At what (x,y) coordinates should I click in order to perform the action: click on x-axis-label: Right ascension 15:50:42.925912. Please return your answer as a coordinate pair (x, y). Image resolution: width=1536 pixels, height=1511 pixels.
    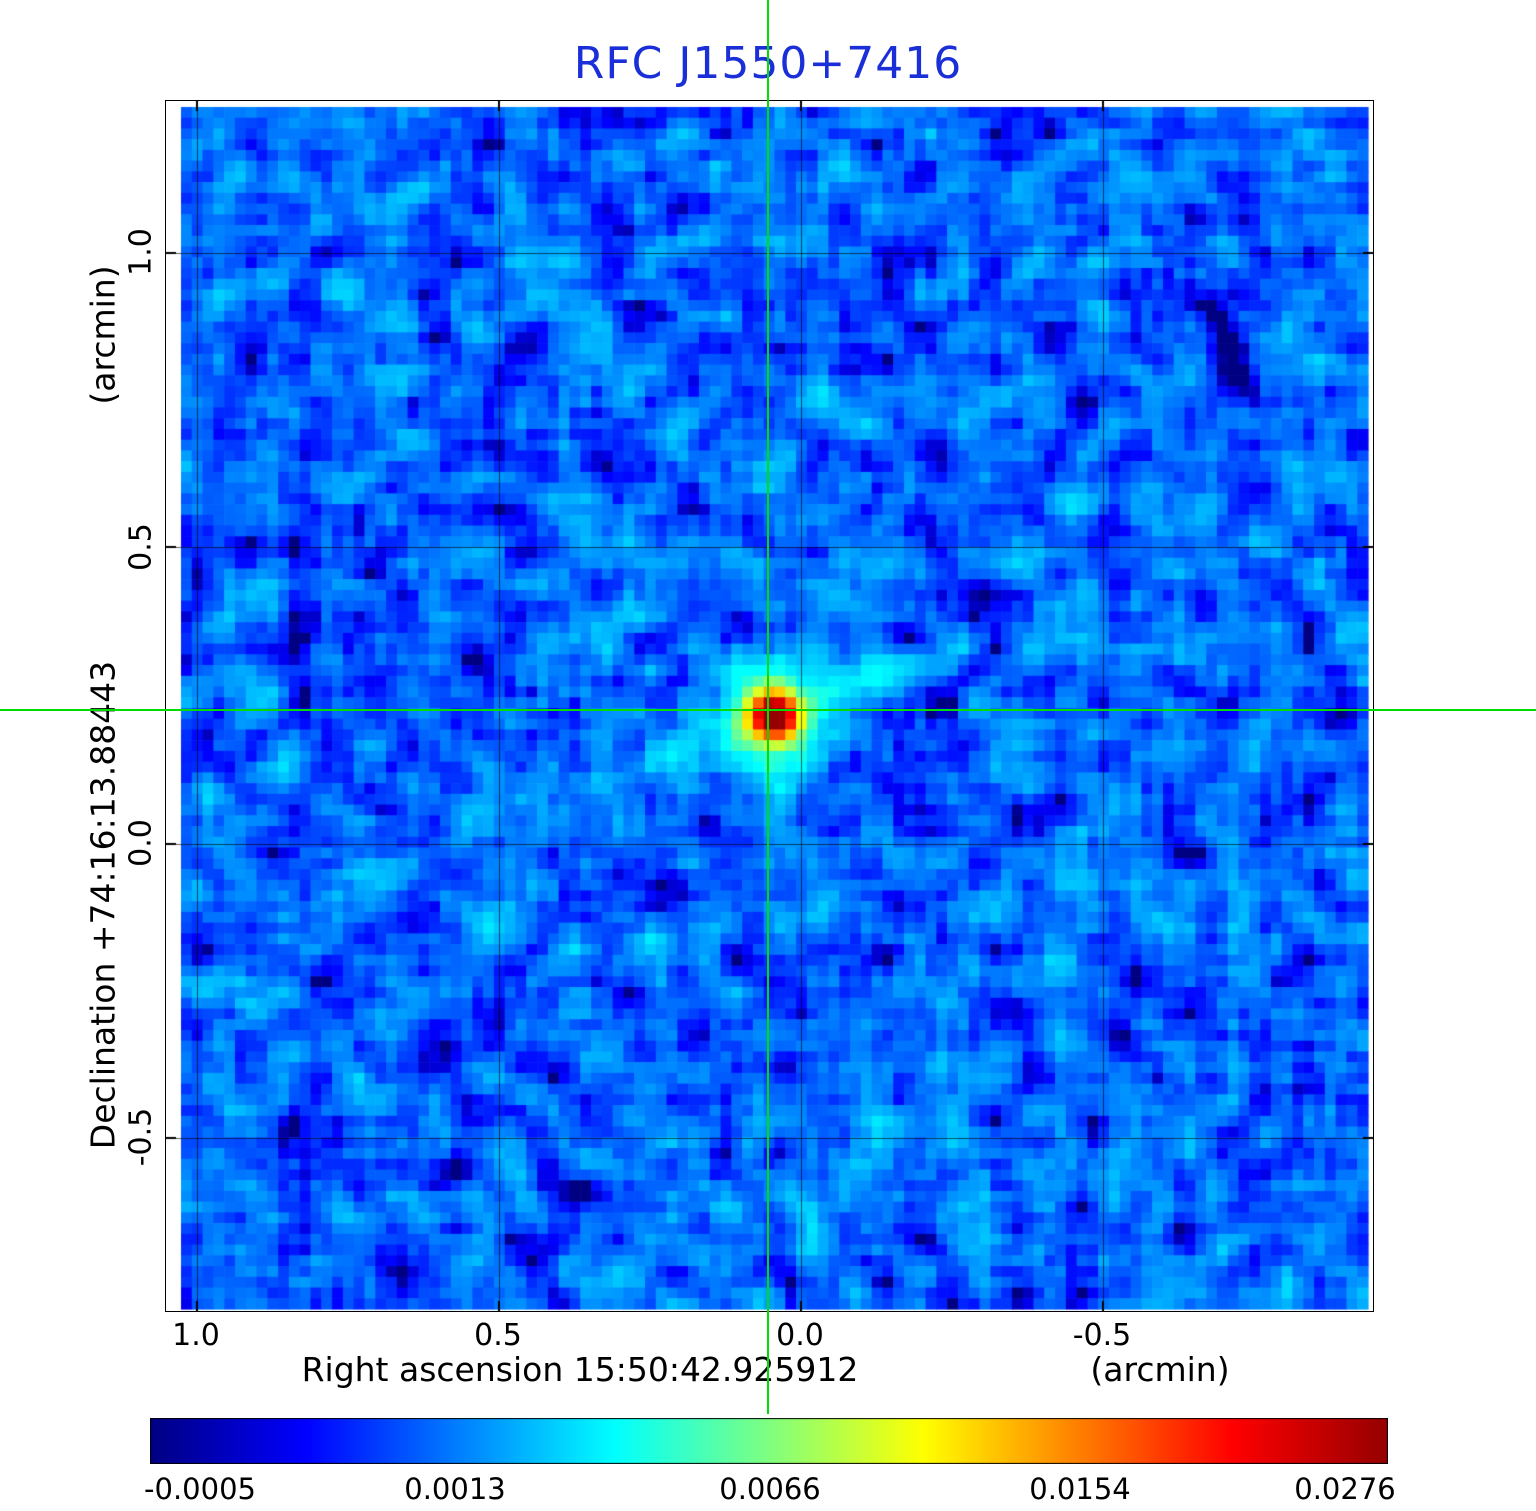
    Looking at the image, I should click on (580, 1369).